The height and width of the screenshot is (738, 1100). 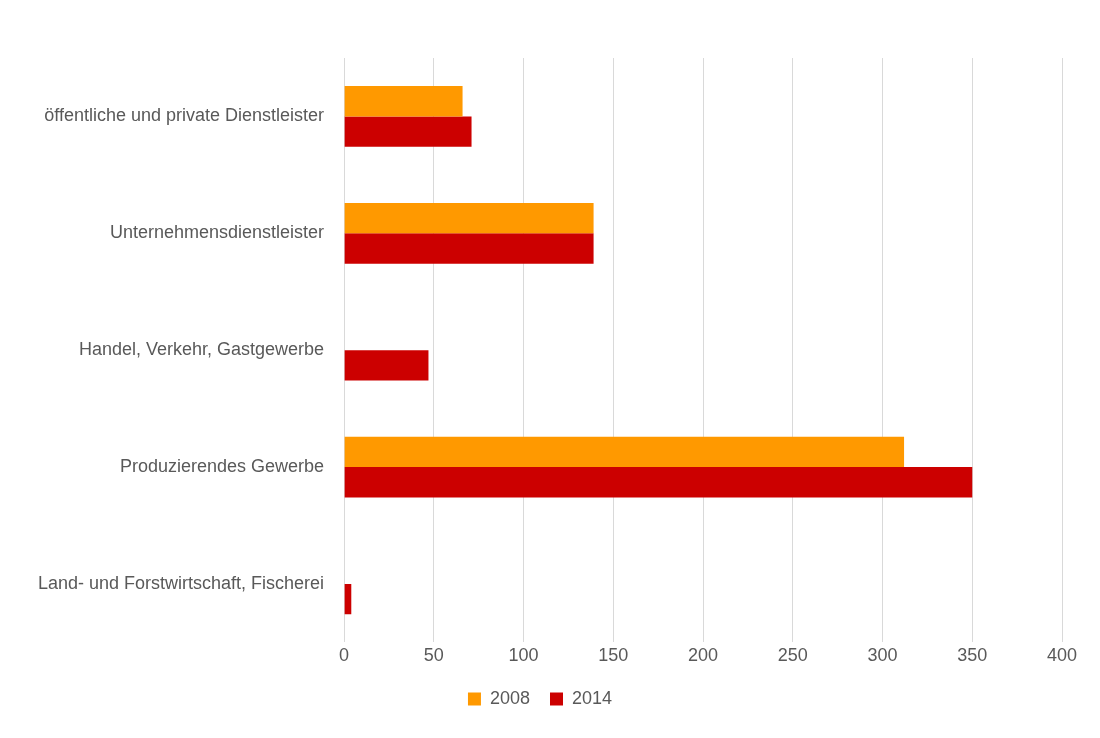 I want to click on legend-label: 2014, so click(x=592, y=697).